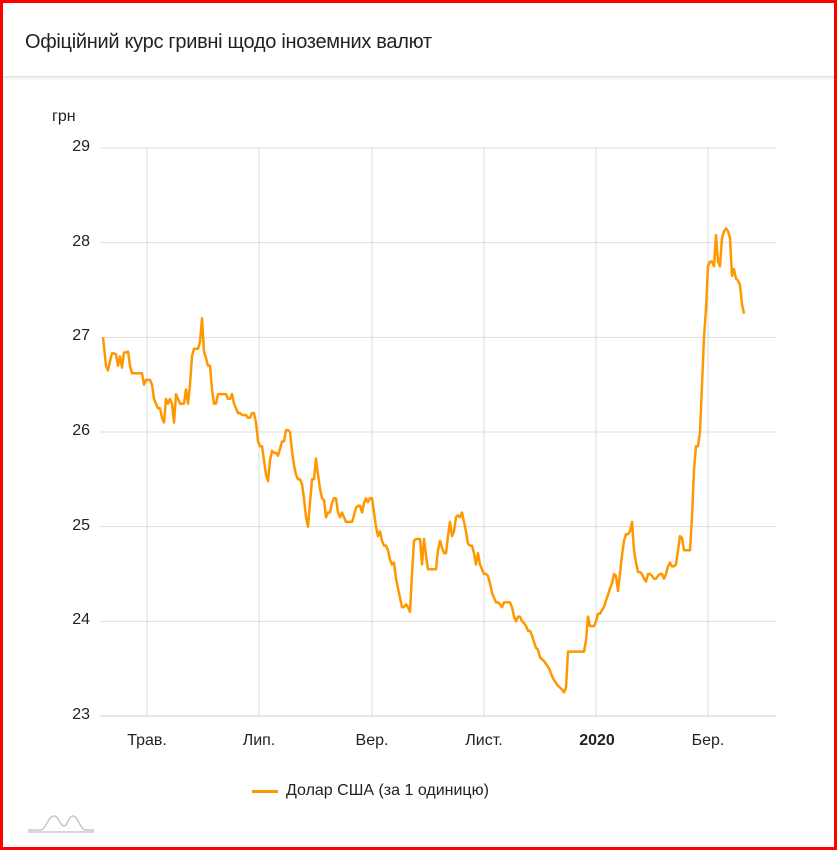  What do you see at coordinates (387, 790) in the screenshot?
I see `legend-label: Долар США (за 1 одиницю)` at bounding box center [387, 790].